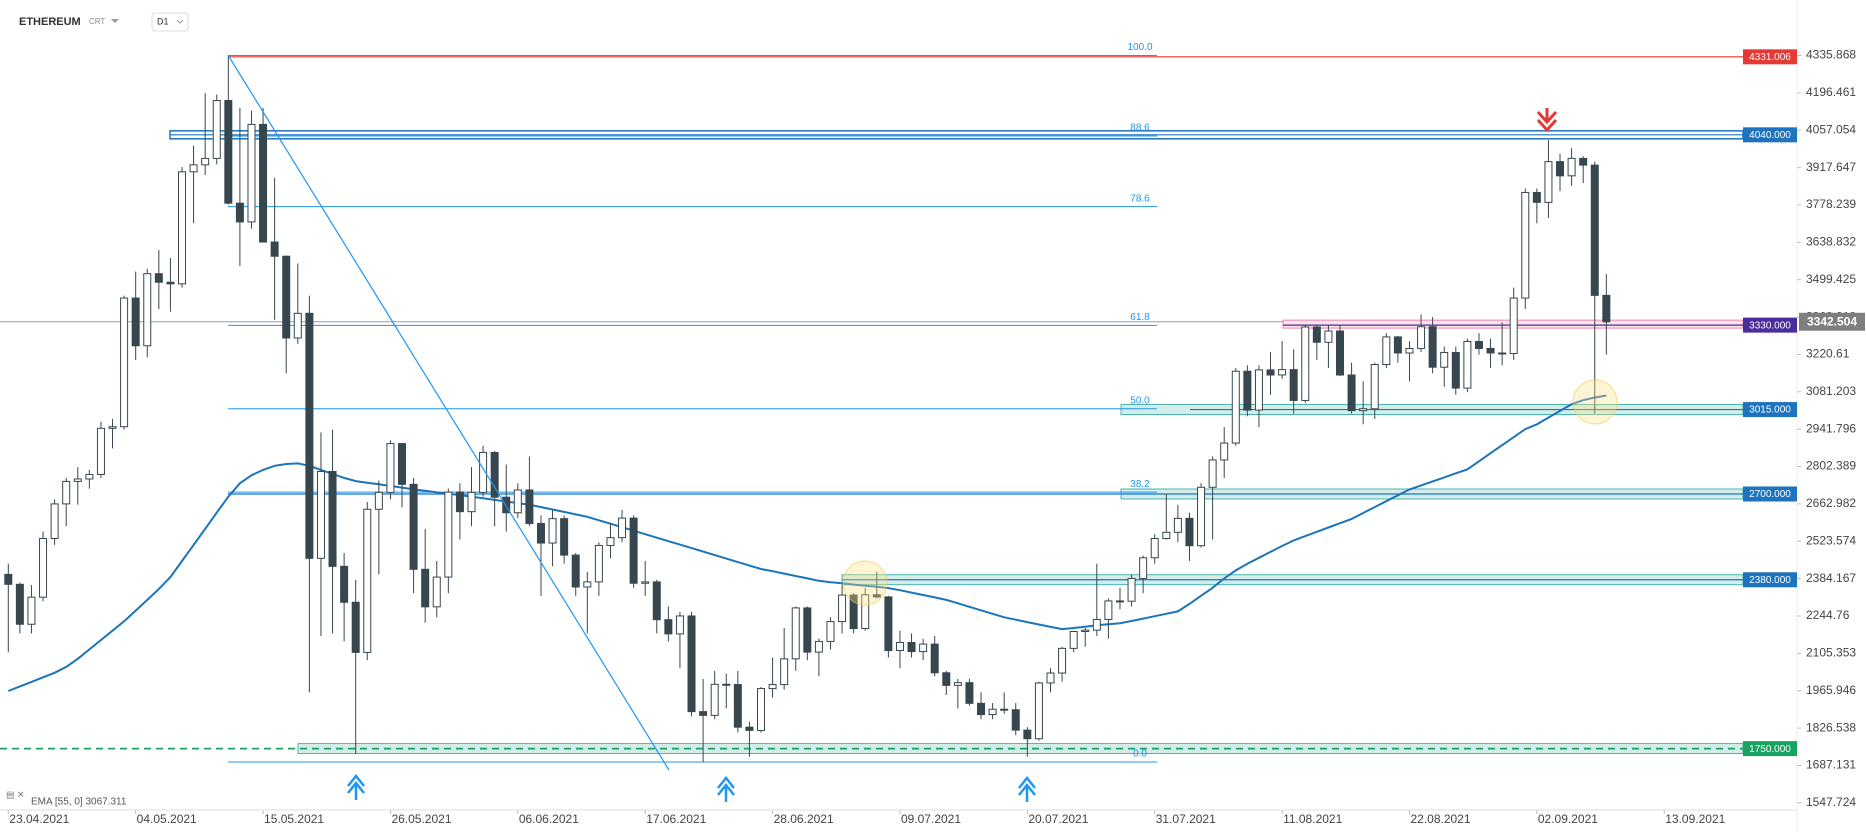 This screenshot has width=1866, height=832. What do you see at coordinates (1831, 92) in the screenshot?
I see `y-tick-label: 4196.461` at bounding box center [1831, 92].